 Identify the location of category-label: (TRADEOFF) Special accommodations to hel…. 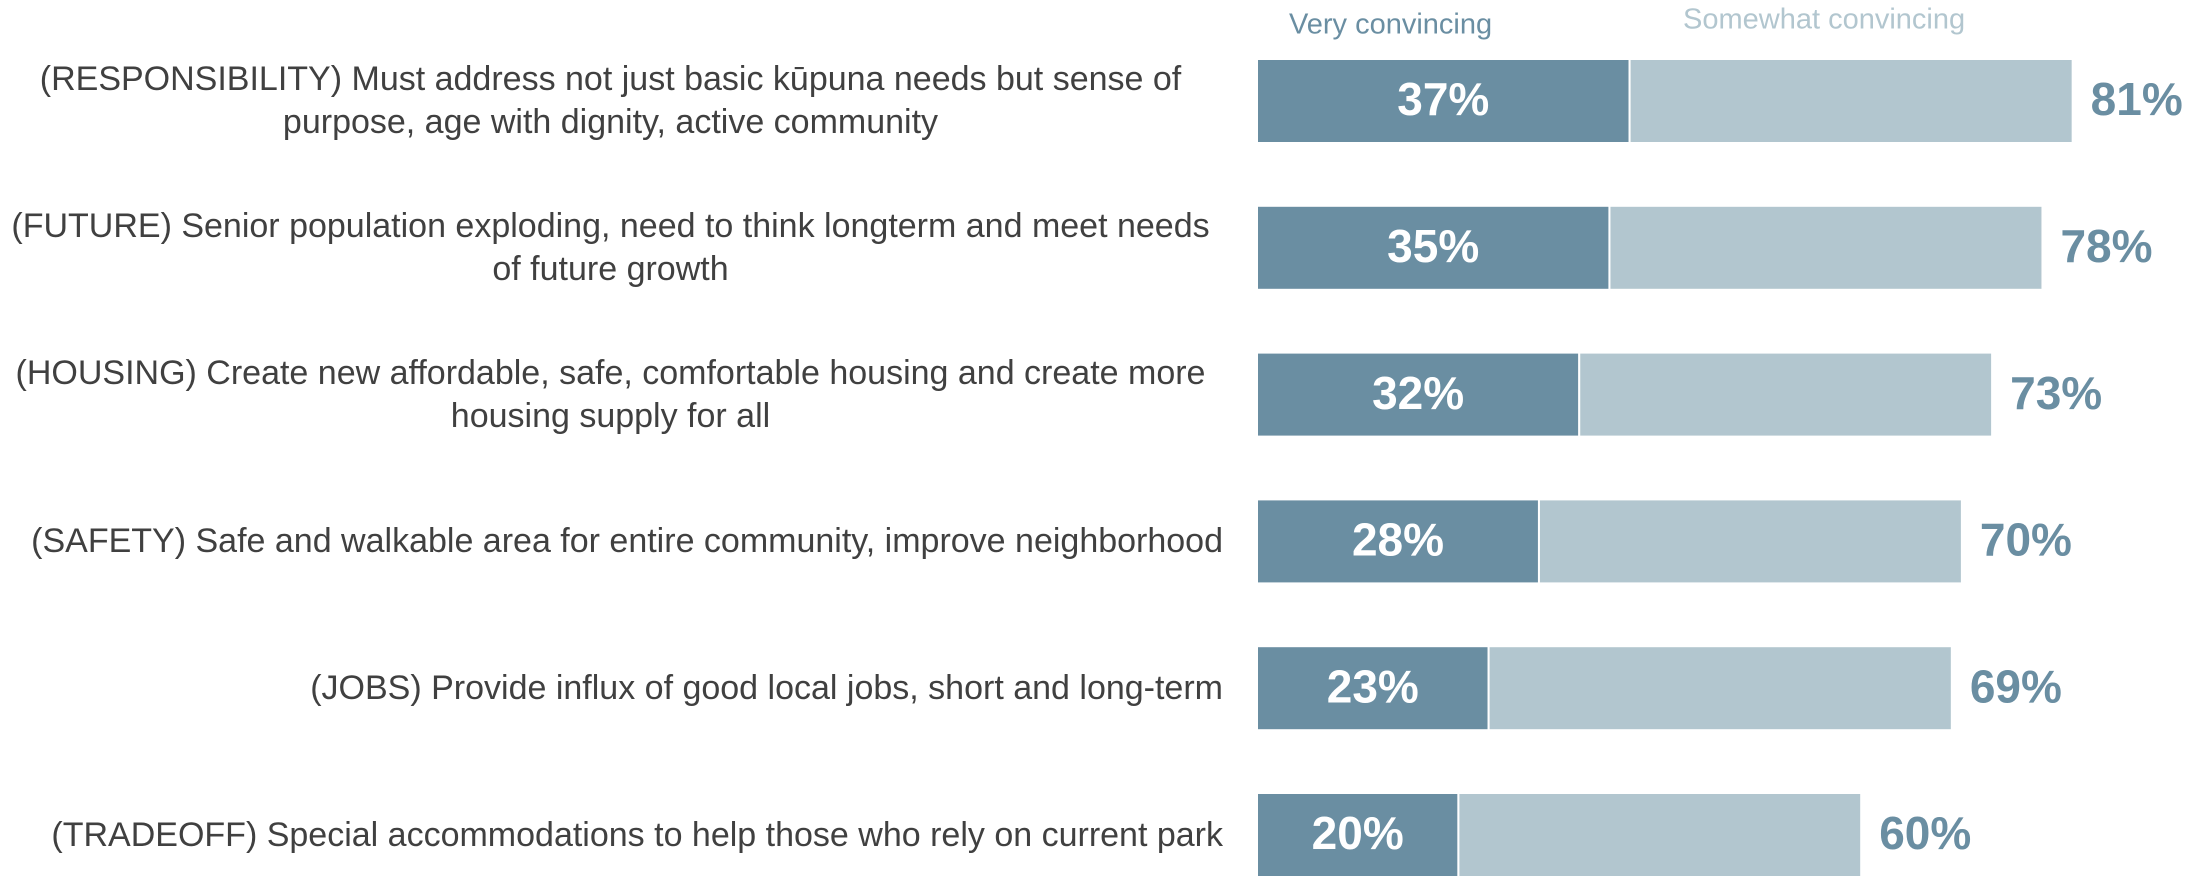
(637, 834).